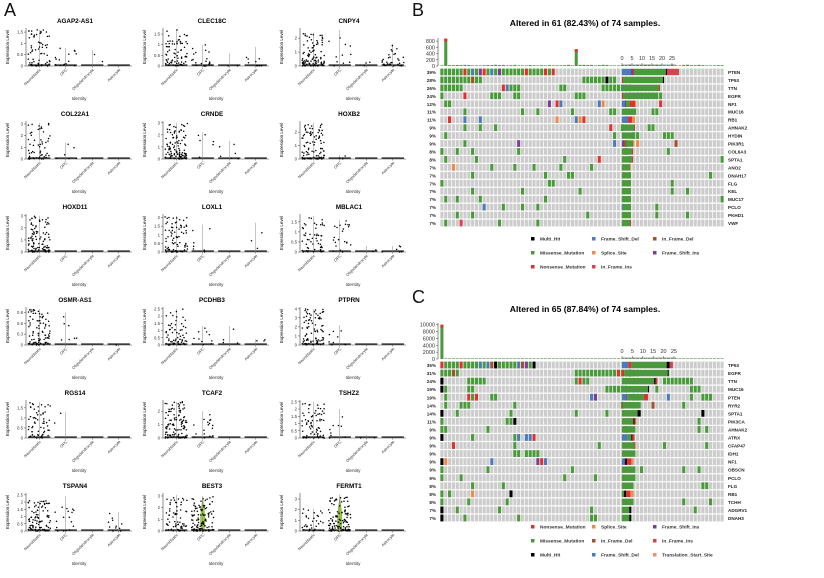 This screenshot has height=578, width=824. I want to click on y-axis-label: Expression Level, so click(281, 233).